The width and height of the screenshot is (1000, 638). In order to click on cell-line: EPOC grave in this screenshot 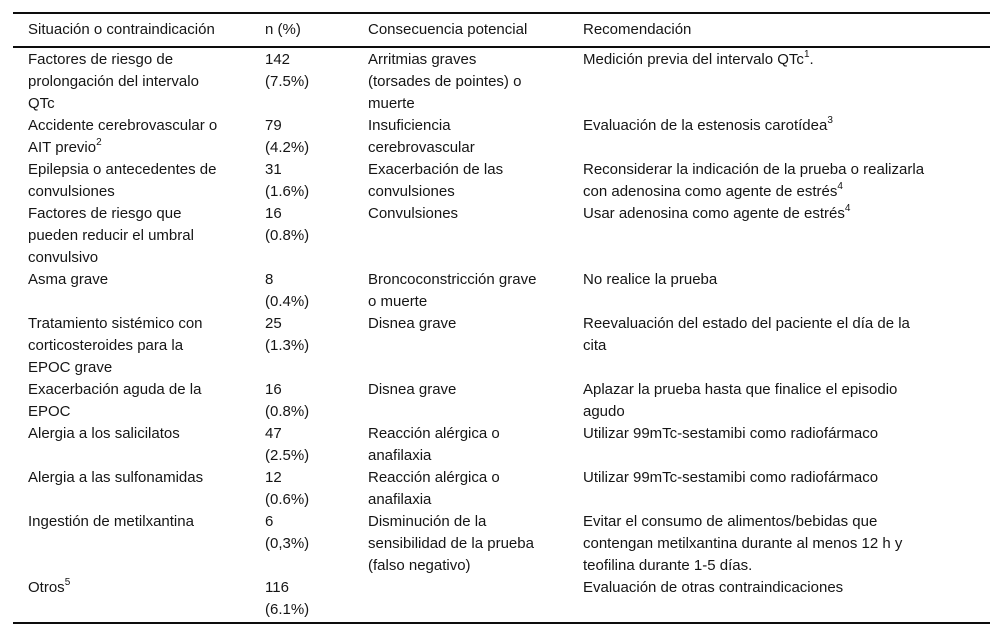, I will do `click(70, 367)`.